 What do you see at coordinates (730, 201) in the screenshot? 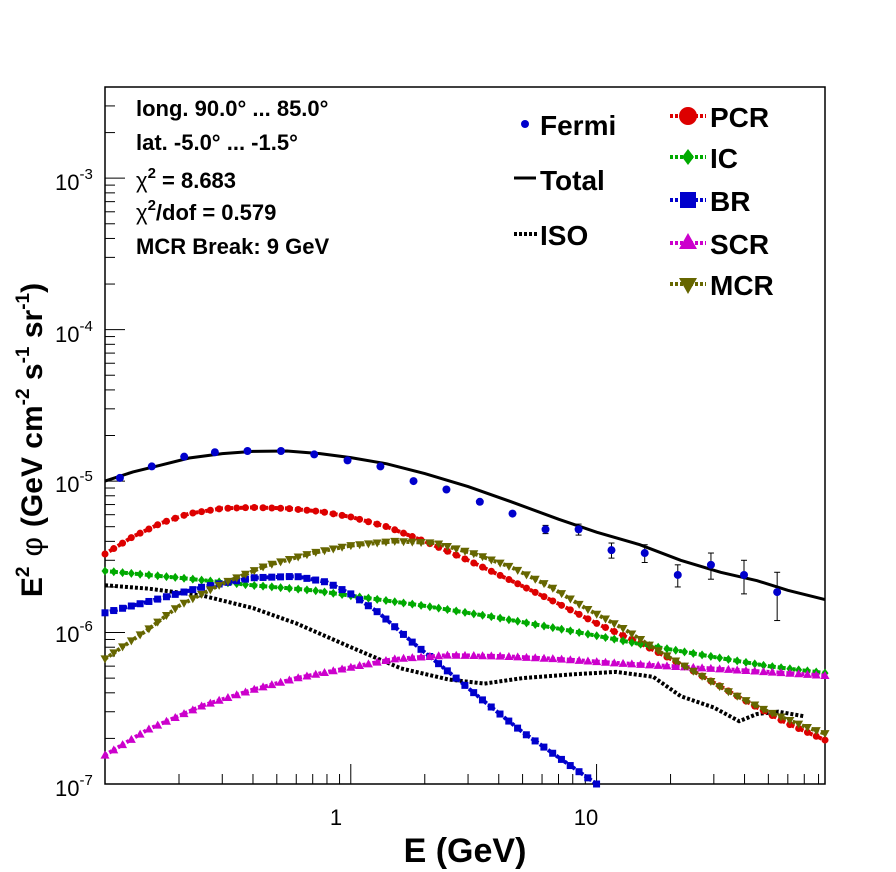
I see `legend-br-label: BR` at bounding box center [730, 201].